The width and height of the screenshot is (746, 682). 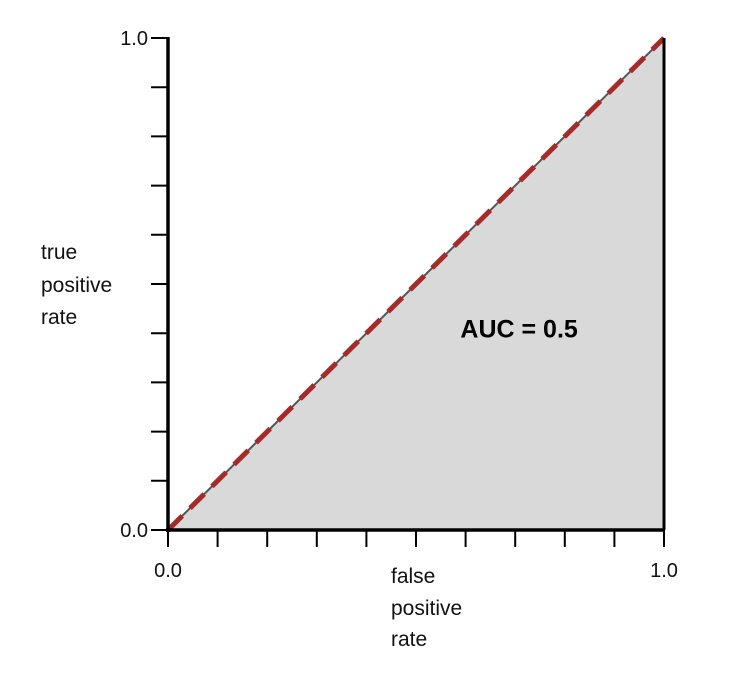 What do you see at coordinates (413, 576) in the screenshot?
I see `x-axis-label-line-1: false` at bounding box center [413, 576].